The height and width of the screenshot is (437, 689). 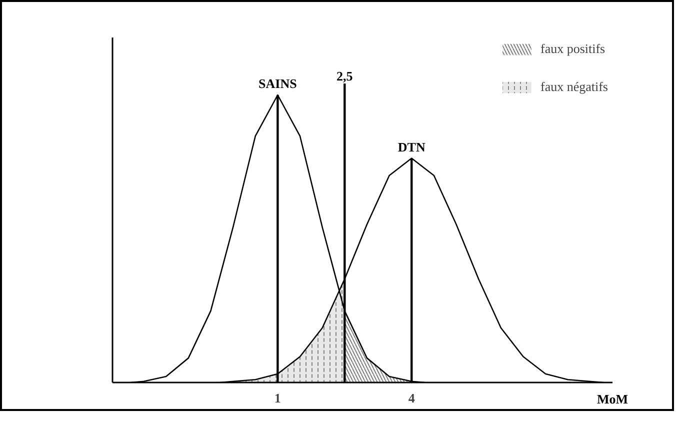 I want to click on series-label: DTN, so click(x=412, y=146).